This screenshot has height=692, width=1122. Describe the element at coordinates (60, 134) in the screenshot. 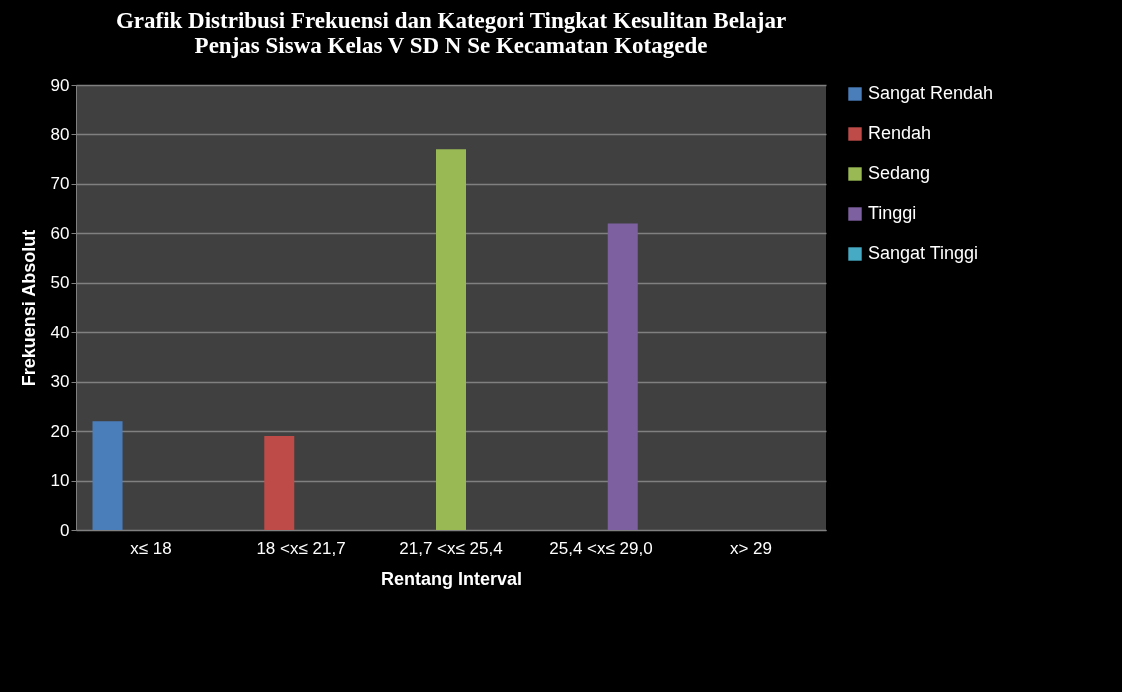

I see `y-tick-label: 80` at that location.